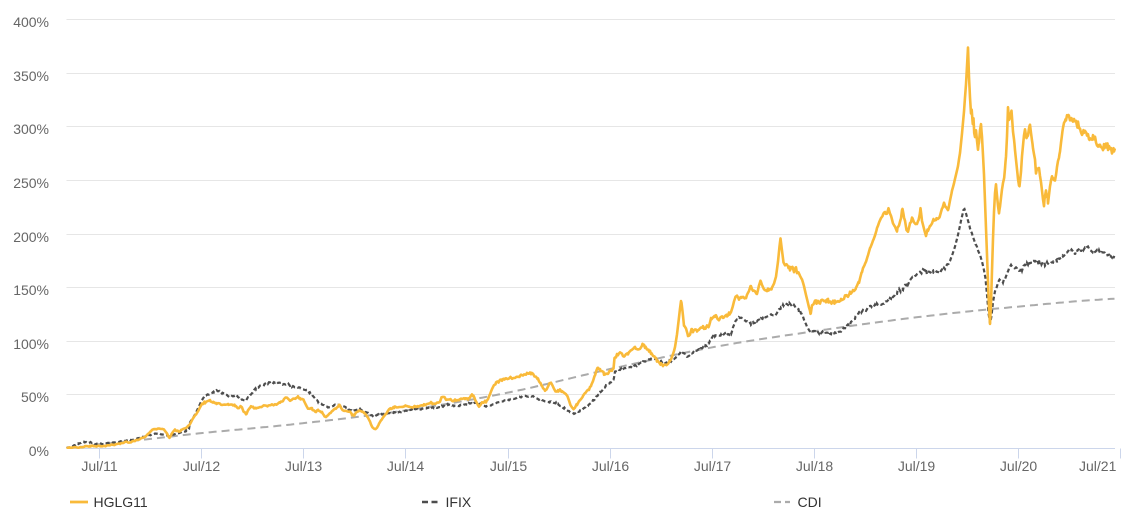  Describe the element at coordinates (31, 344) in the screenshot. I see `svg-text: 100%` at that location.